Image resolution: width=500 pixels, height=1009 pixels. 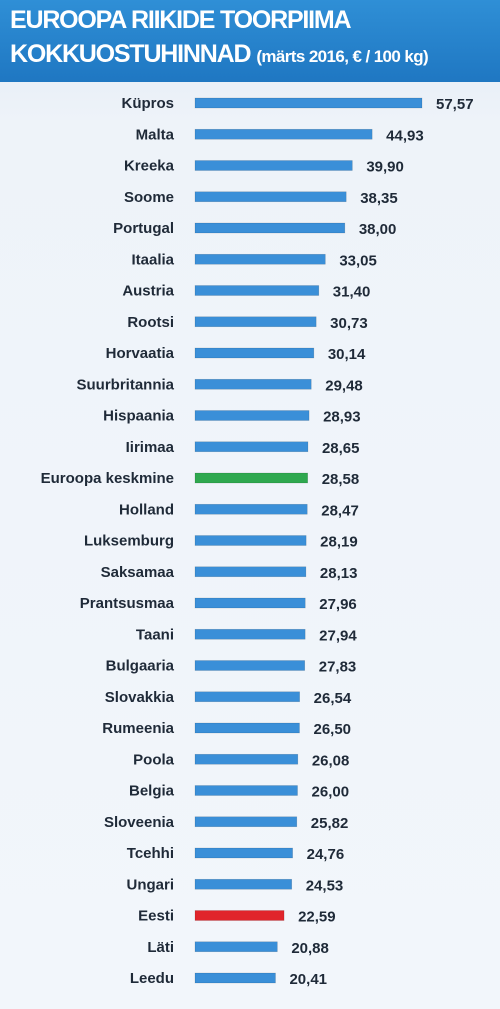 I want to click on bar-hispaania, so click(x=252, y=415).